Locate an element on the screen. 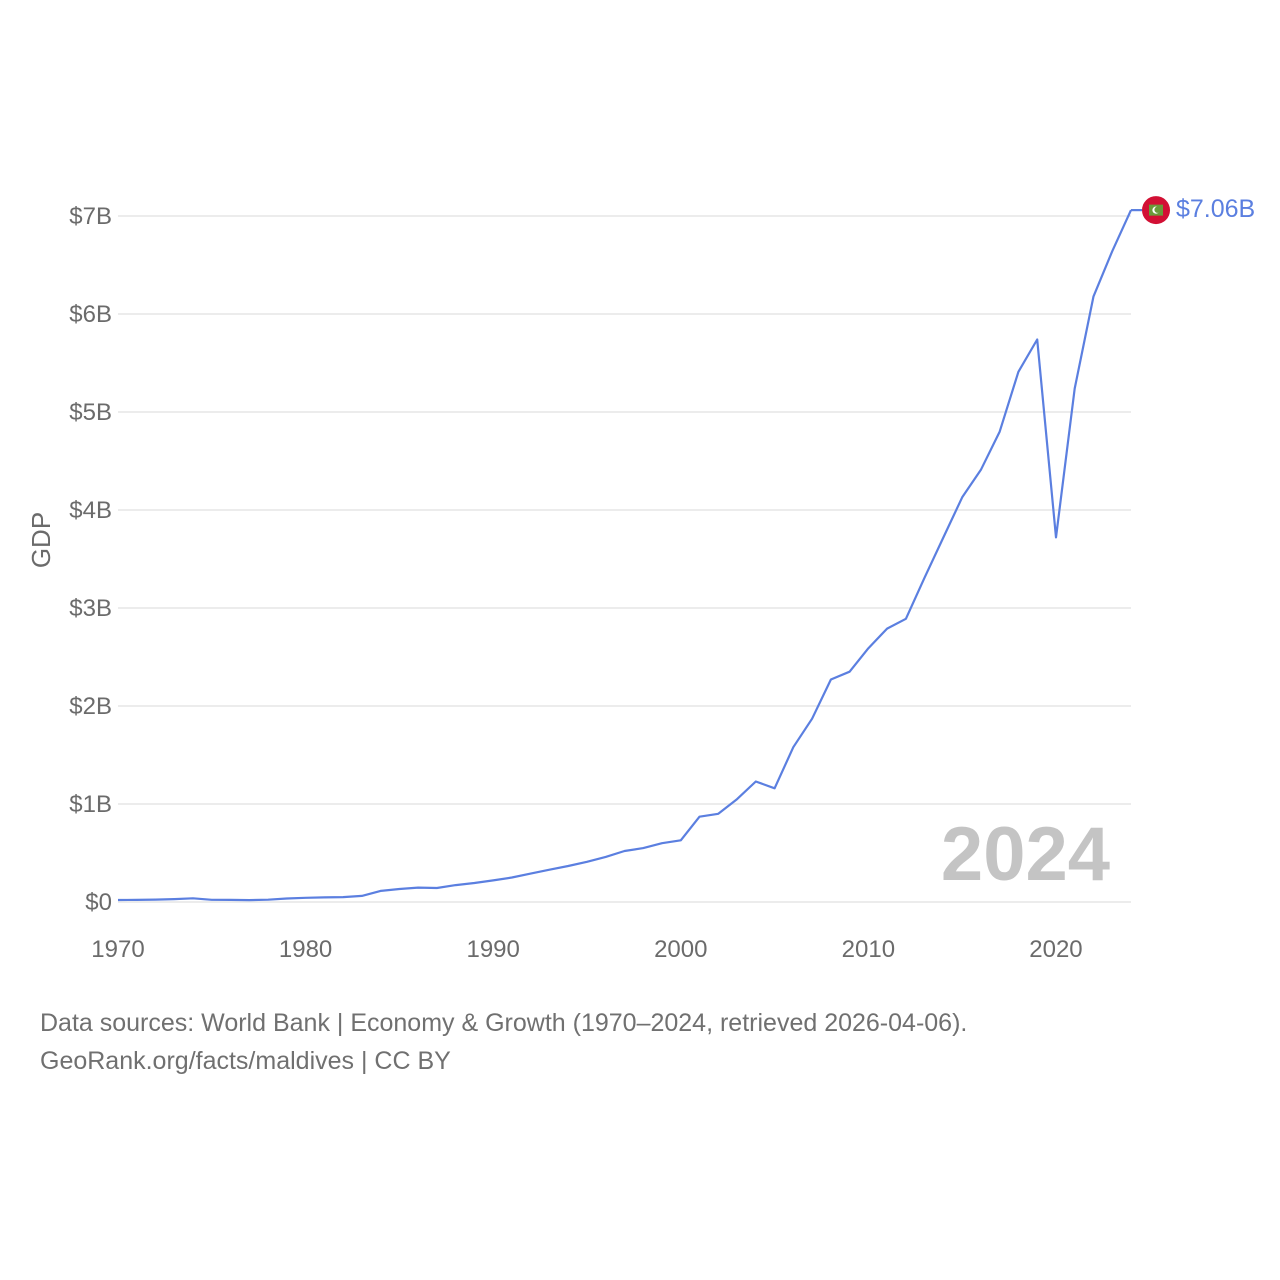 The image size is (1280, 1280). y-tick-label: $4B is located at coordinates (90, 510).